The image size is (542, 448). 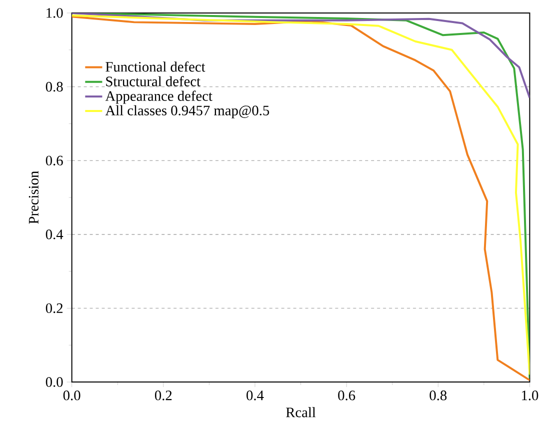 What do you see at coordinates (71, 395) in the screenshot?
I see `x-tick-label: 0.0` at bounding box center [71, 395].